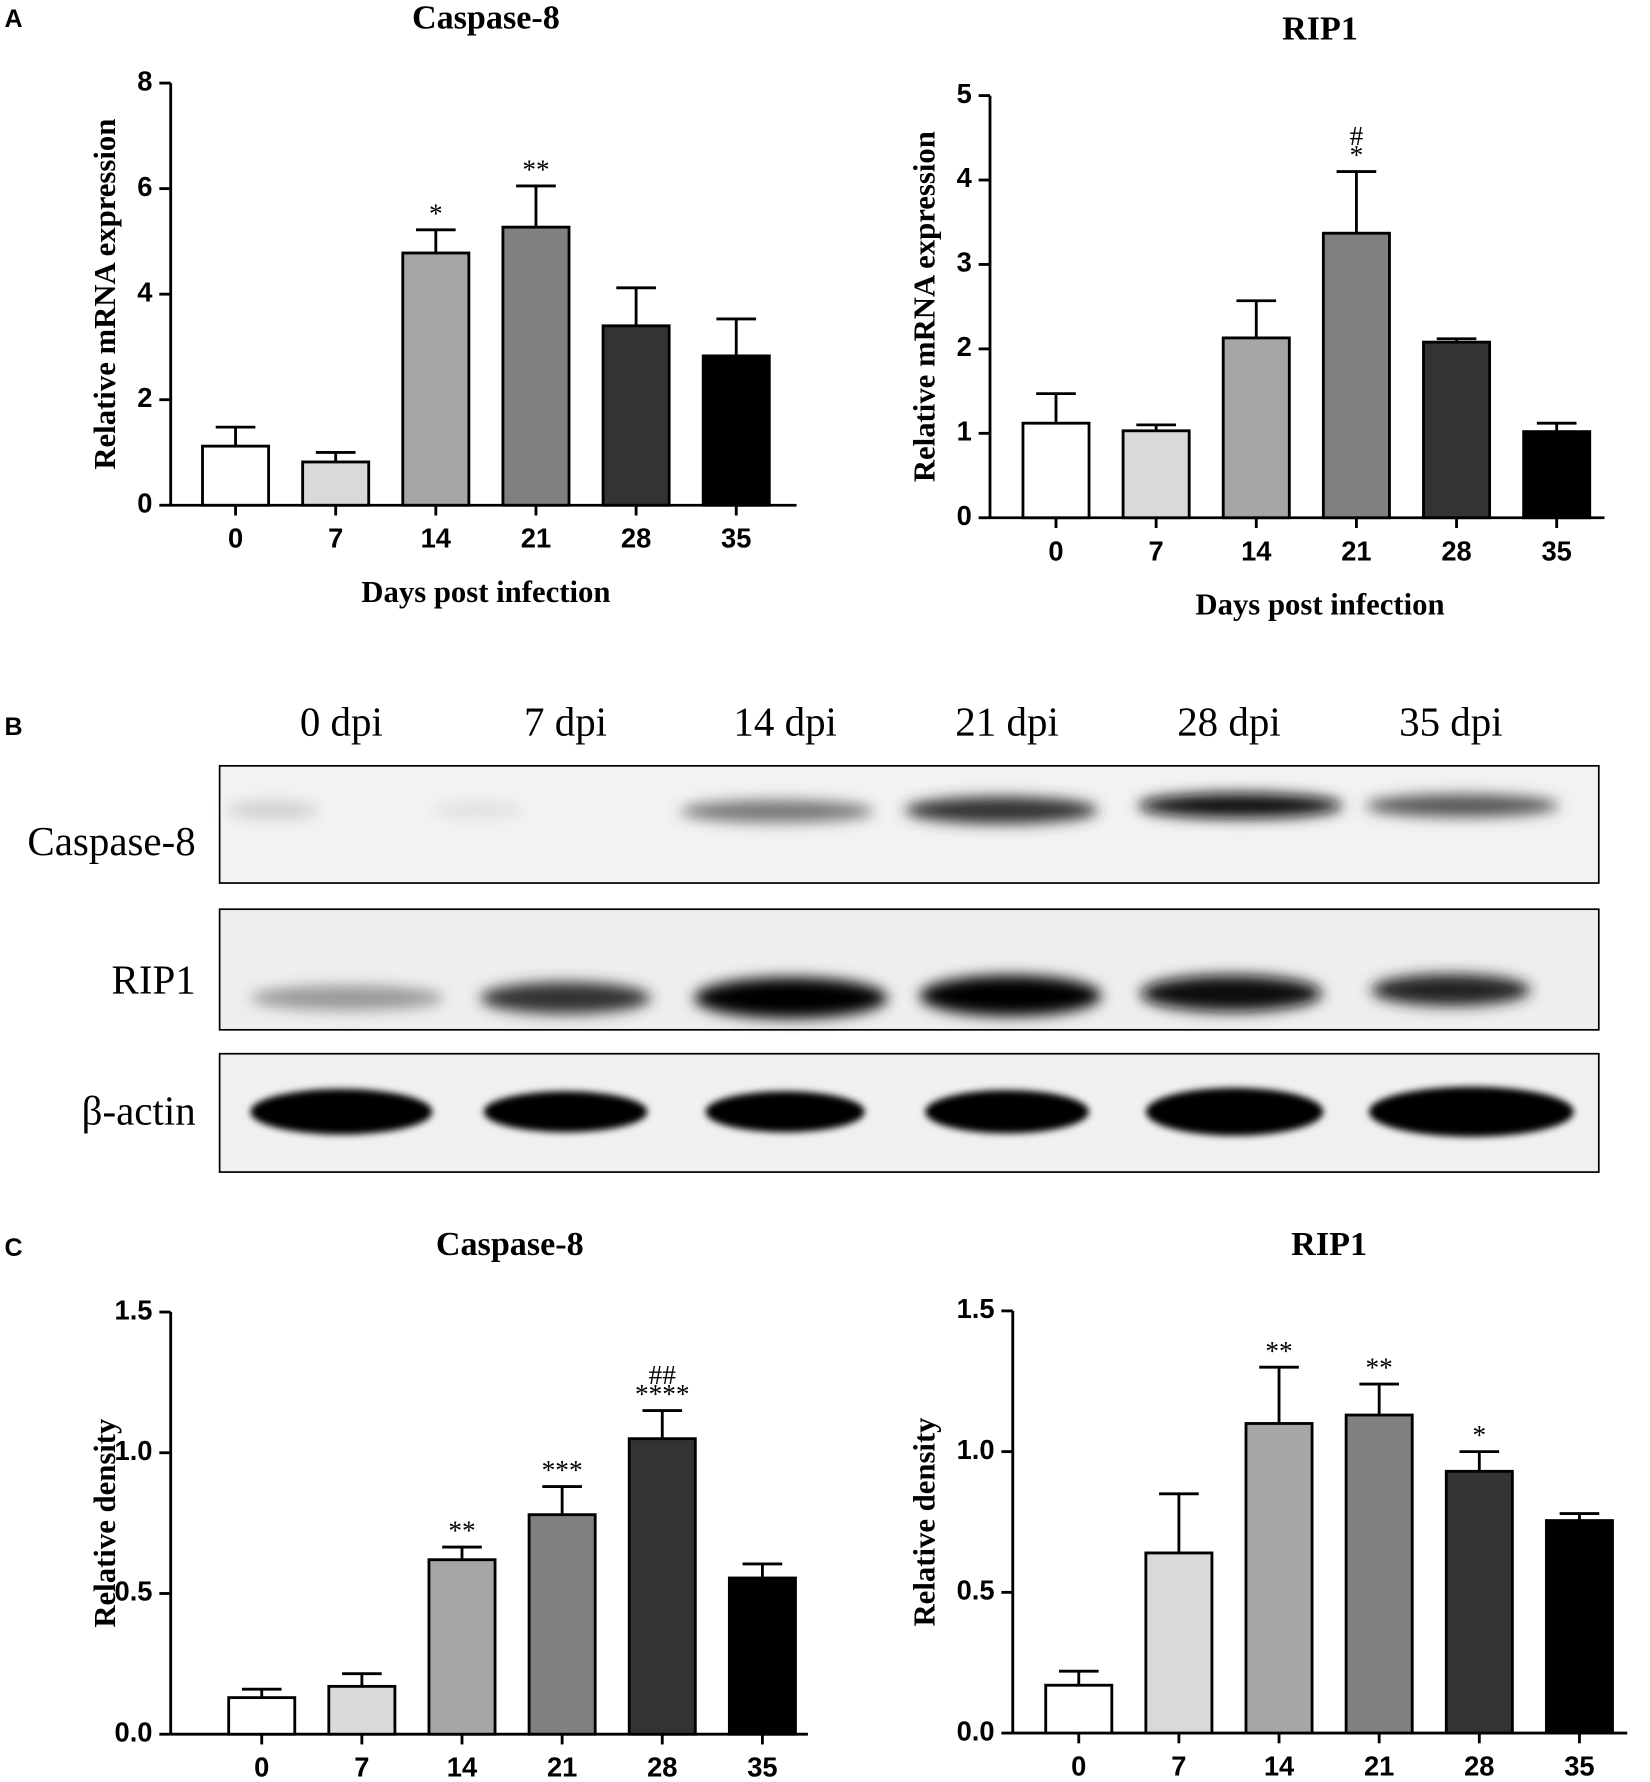  Describe the element at coordinates (964, 262) in the screenshot. I see `y-tick-label: 3` at that location.